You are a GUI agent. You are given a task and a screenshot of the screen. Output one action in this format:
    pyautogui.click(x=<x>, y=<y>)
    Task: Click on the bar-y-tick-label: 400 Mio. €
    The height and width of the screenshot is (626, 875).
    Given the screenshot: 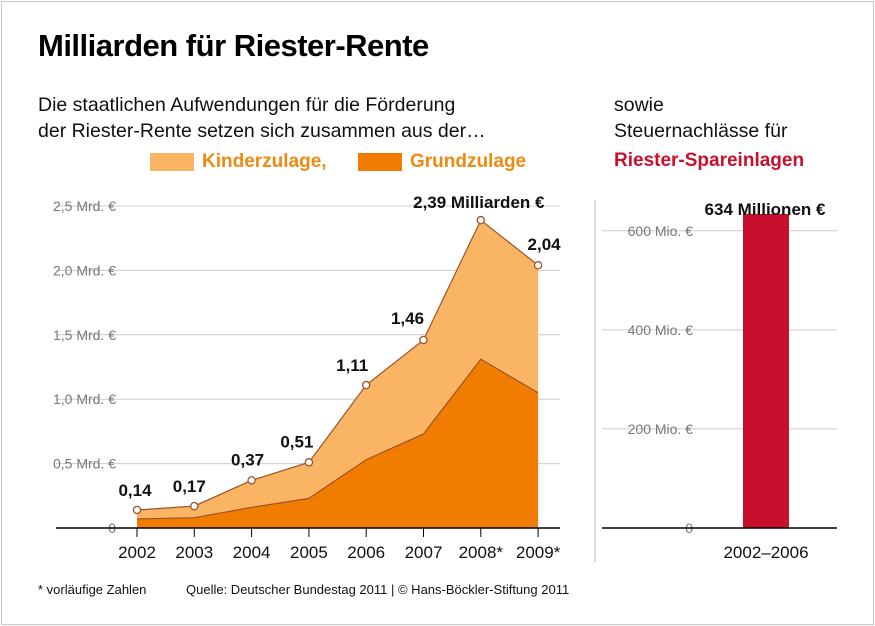 What is the action you would take?
    pyautogui.click(x=661, y=330)
    